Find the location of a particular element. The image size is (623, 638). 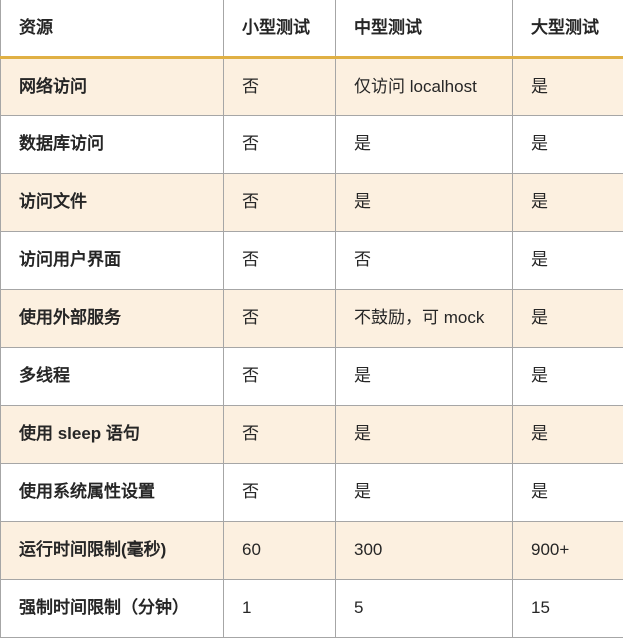

cell-resource: 使用外部服务 is located at coordinates (112, 318).